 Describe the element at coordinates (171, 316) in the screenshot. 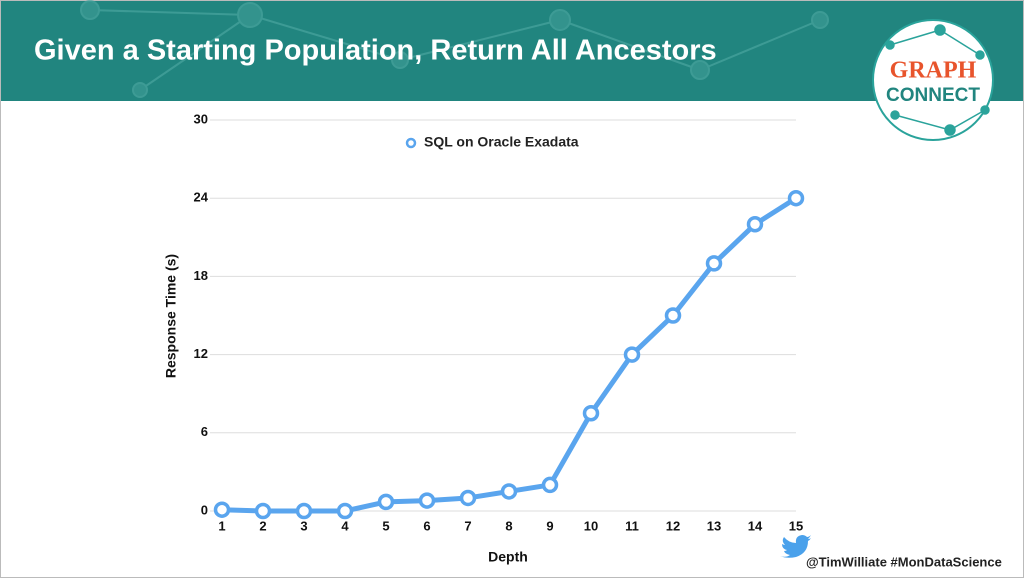

I see `y-axis-label: Response Time (s)` at that location.